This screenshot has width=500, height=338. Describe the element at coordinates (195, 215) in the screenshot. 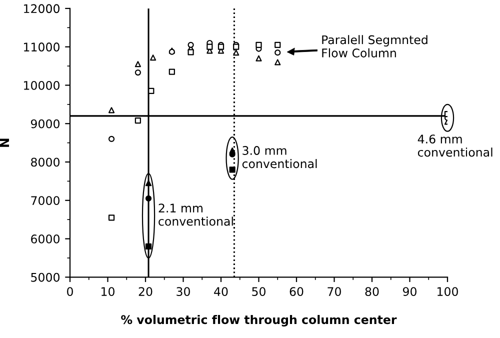

I see `annotation: 2.1 mm conventional` at that location.